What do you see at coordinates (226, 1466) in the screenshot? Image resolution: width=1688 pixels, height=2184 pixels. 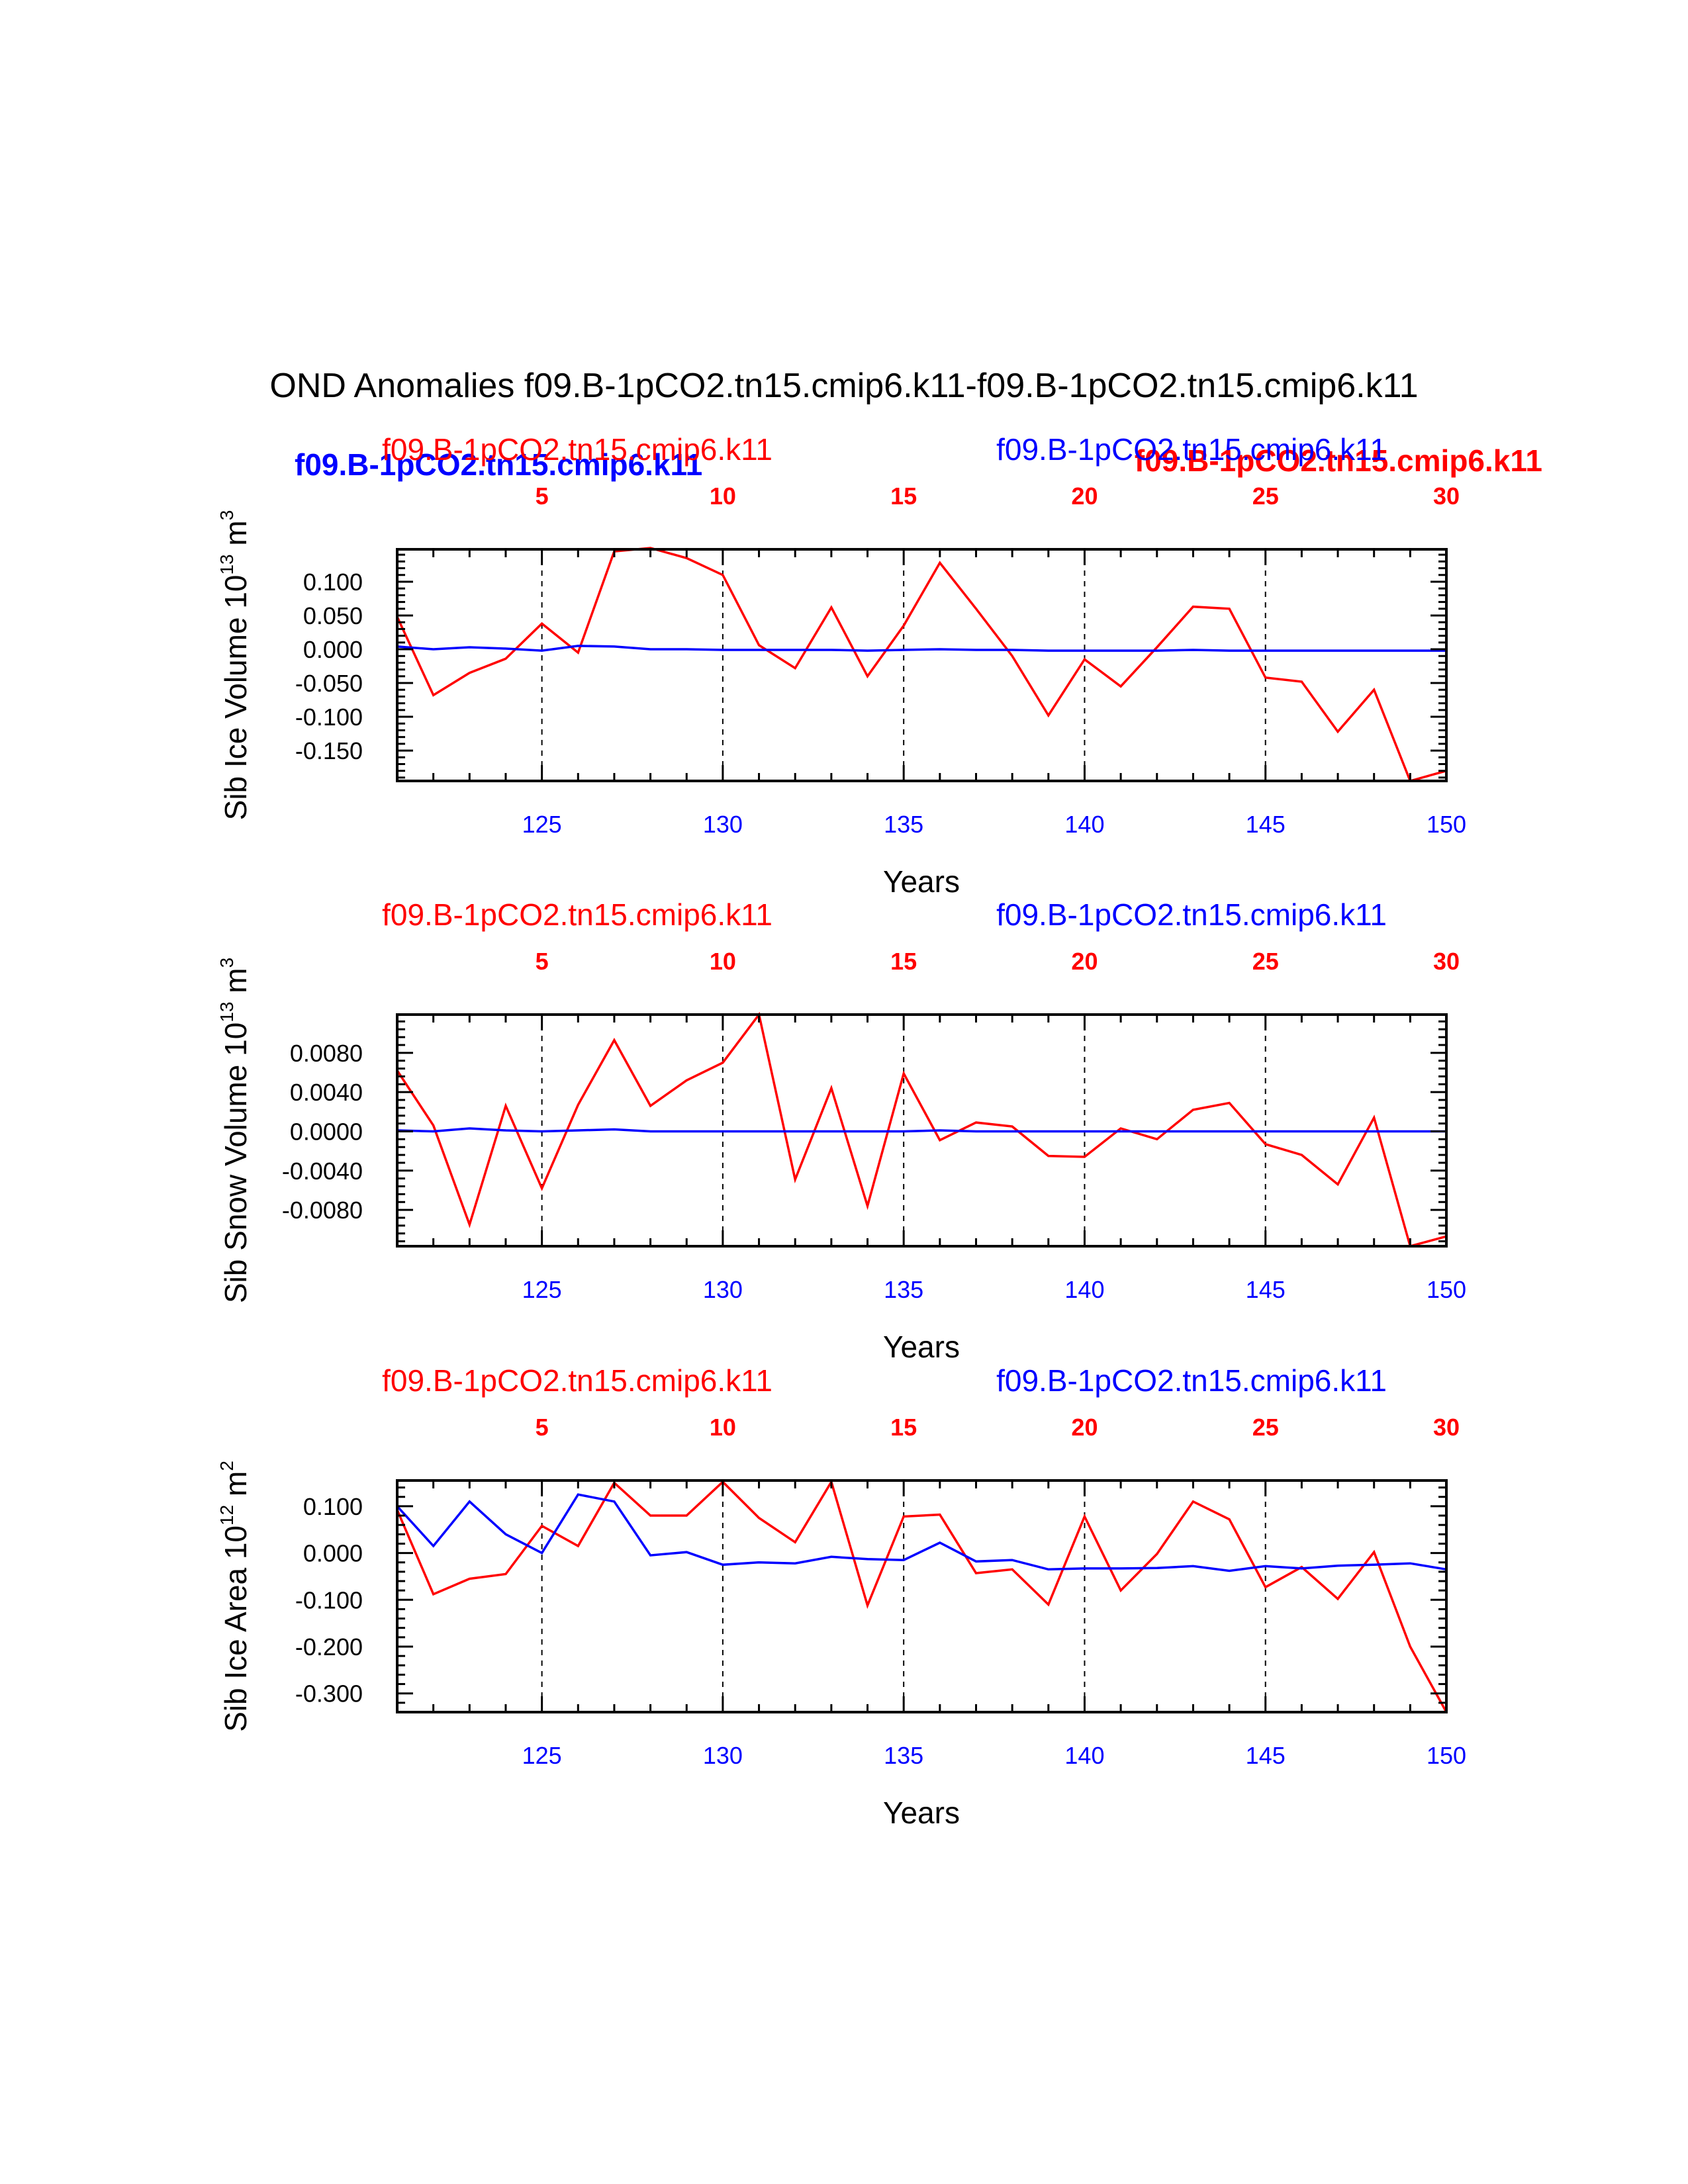 I see `y-axis-title-exponent: 2` at bounding box center [226, 1466].